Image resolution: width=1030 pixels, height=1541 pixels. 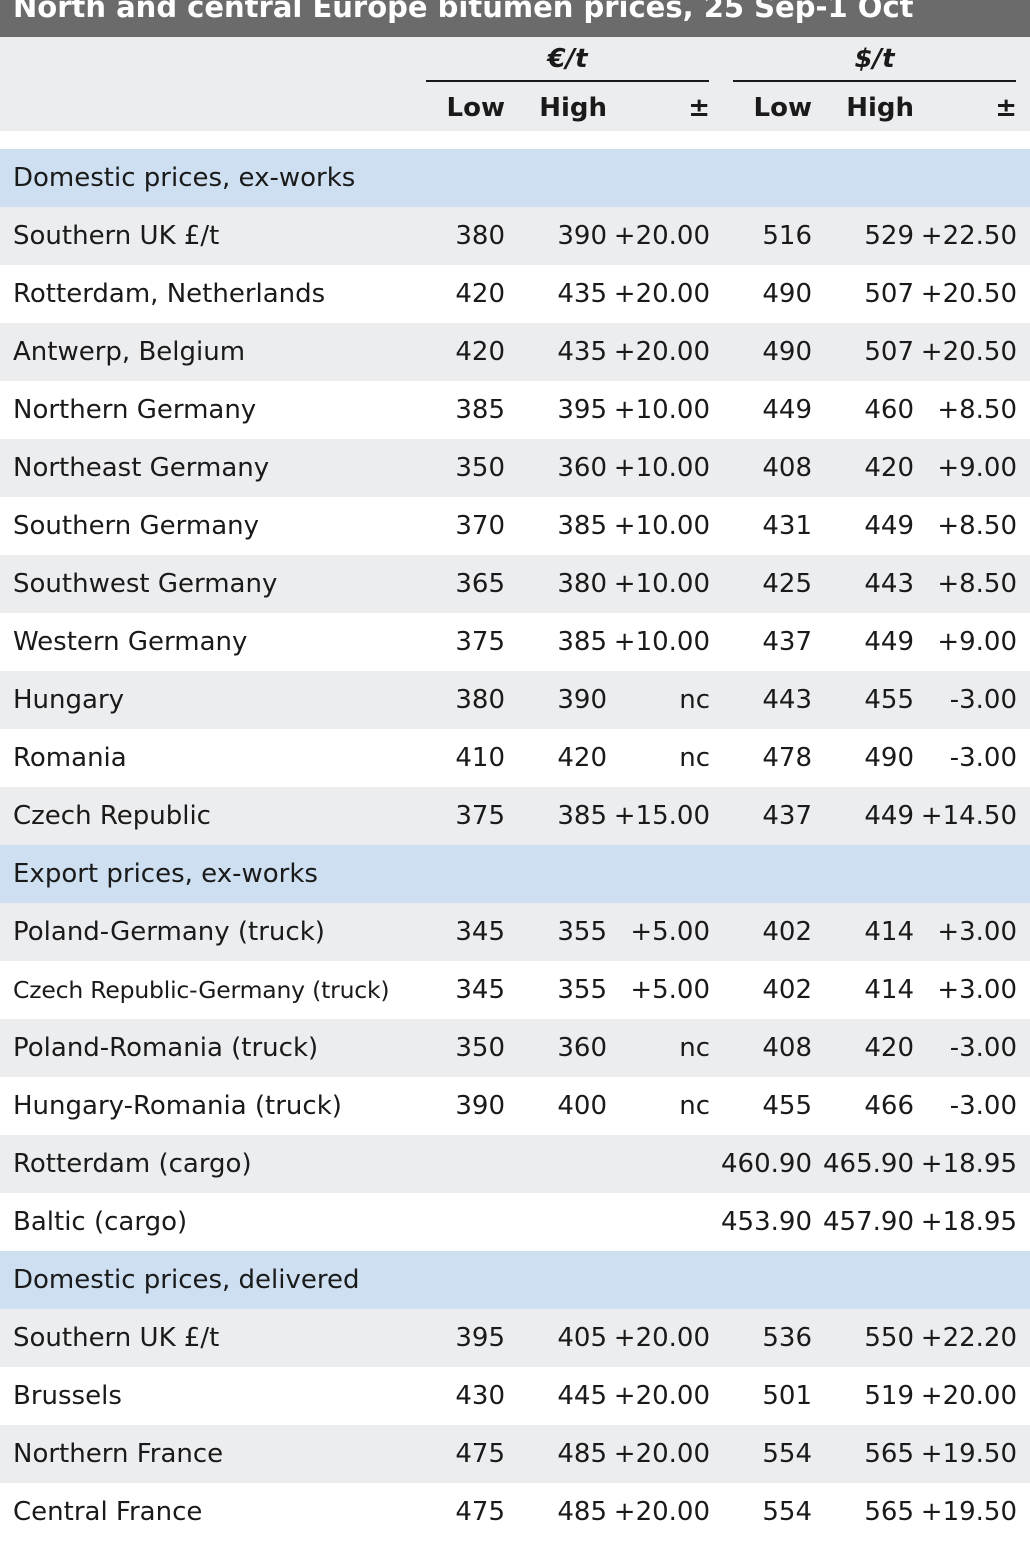 I want to click on col-header-eur-high: High, so click(x=573, y=108).